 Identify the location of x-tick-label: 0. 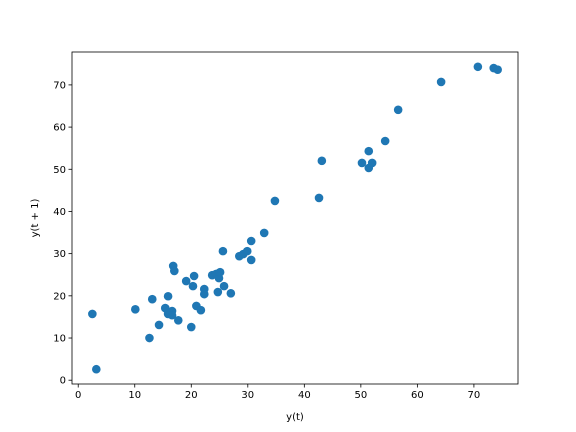
(78, 395).